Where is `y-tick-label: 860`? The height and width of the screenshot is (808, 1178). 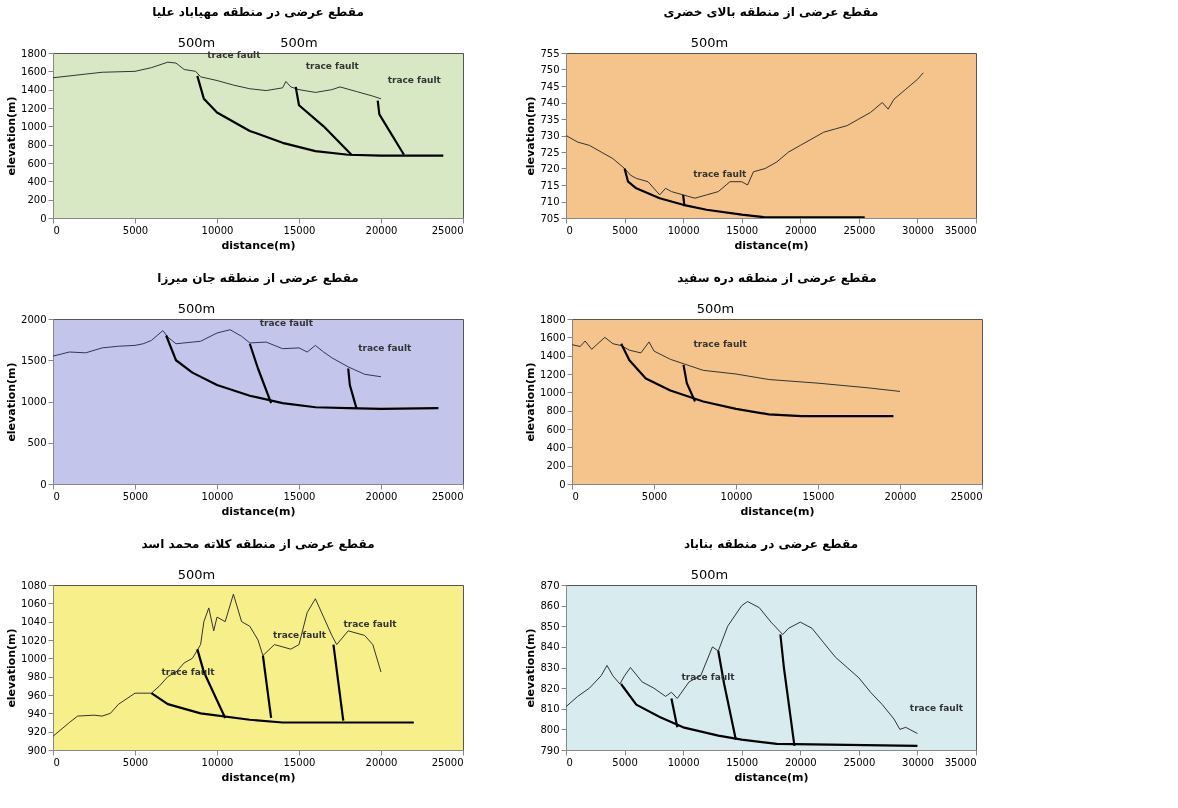
y-tick-label: 860 is located at coordinates (550, 606).